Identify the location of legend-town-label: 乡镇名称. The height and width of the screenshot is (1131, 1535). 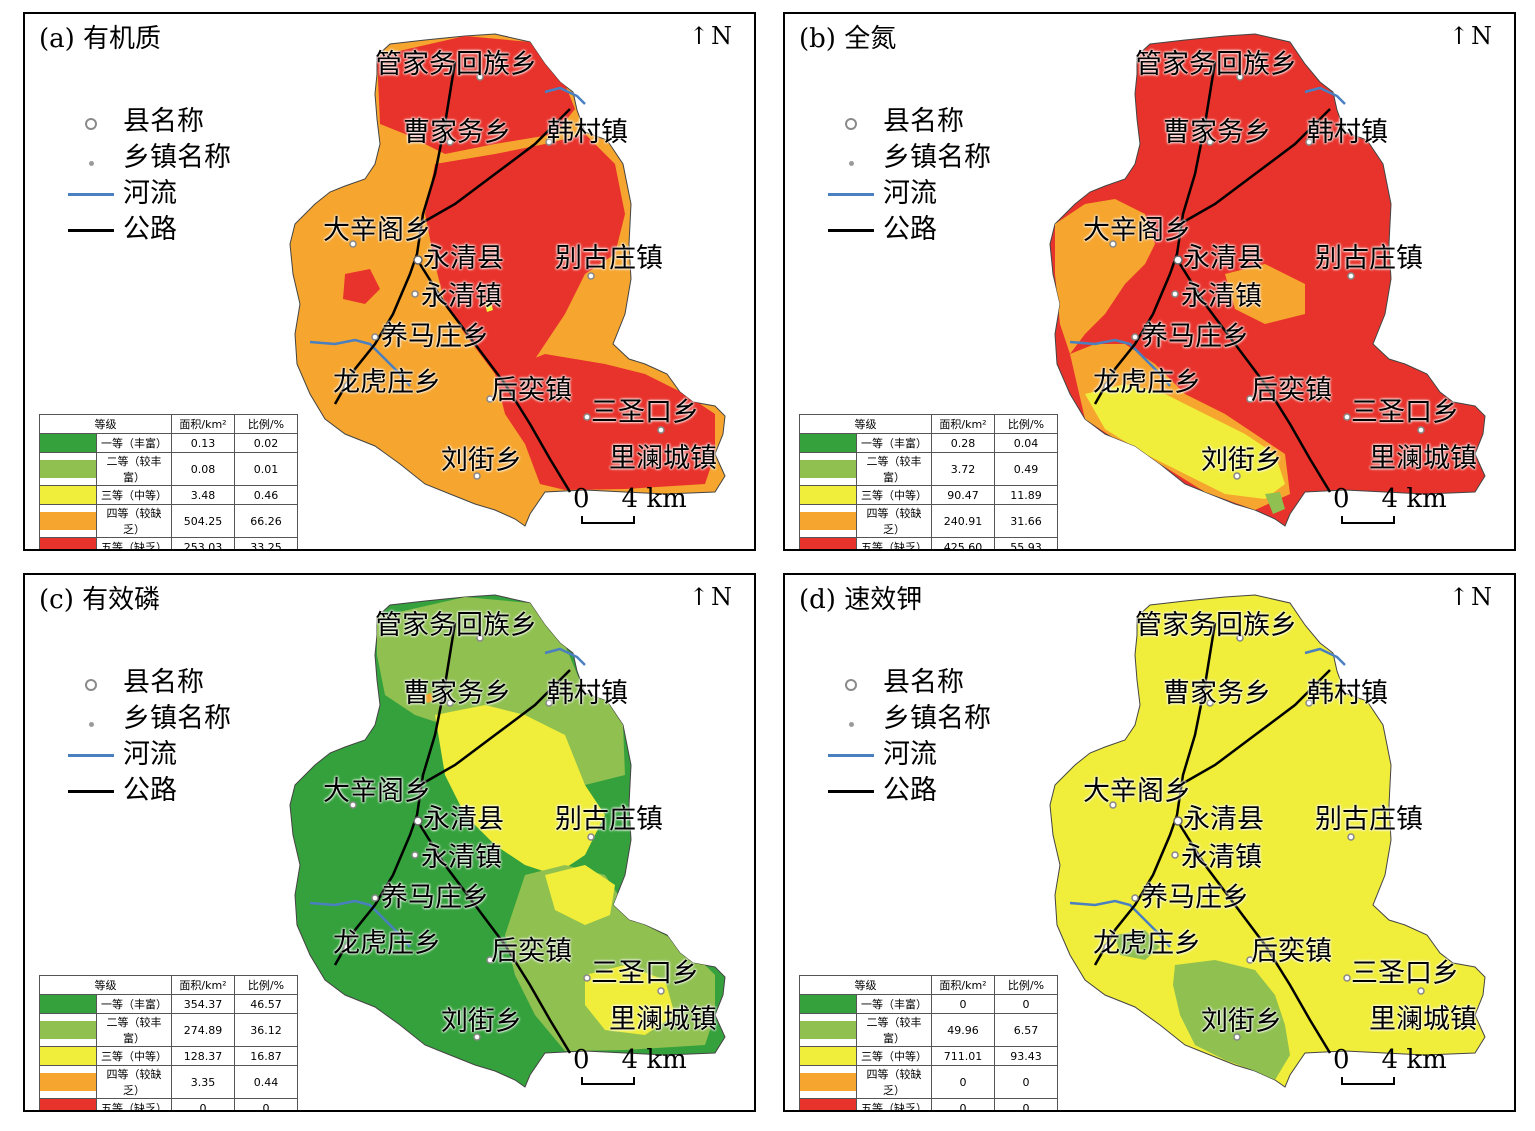
(937, 718).